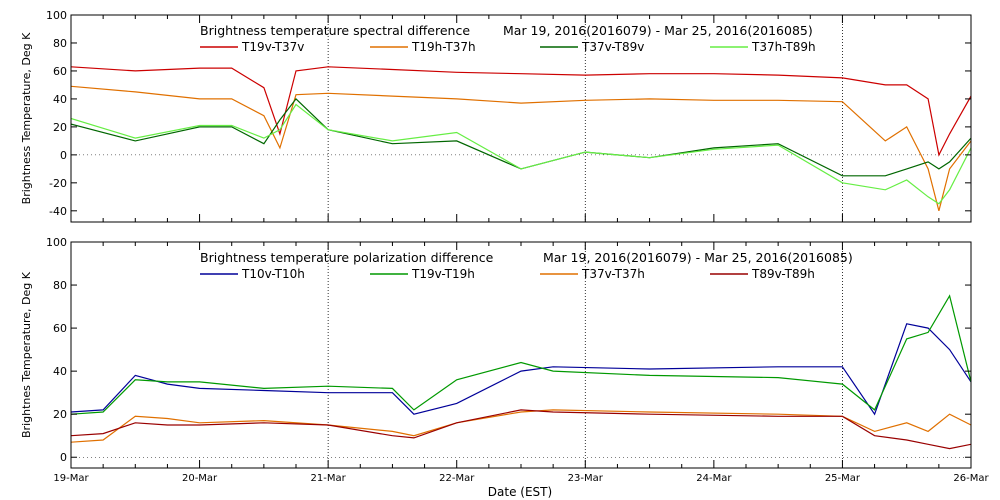 The image size is (1000, 500). What do you see at coordinates (329, 478) in the screenshot?
I see `x-tick-label: 21-Mar` at bounding box center [329, 478].